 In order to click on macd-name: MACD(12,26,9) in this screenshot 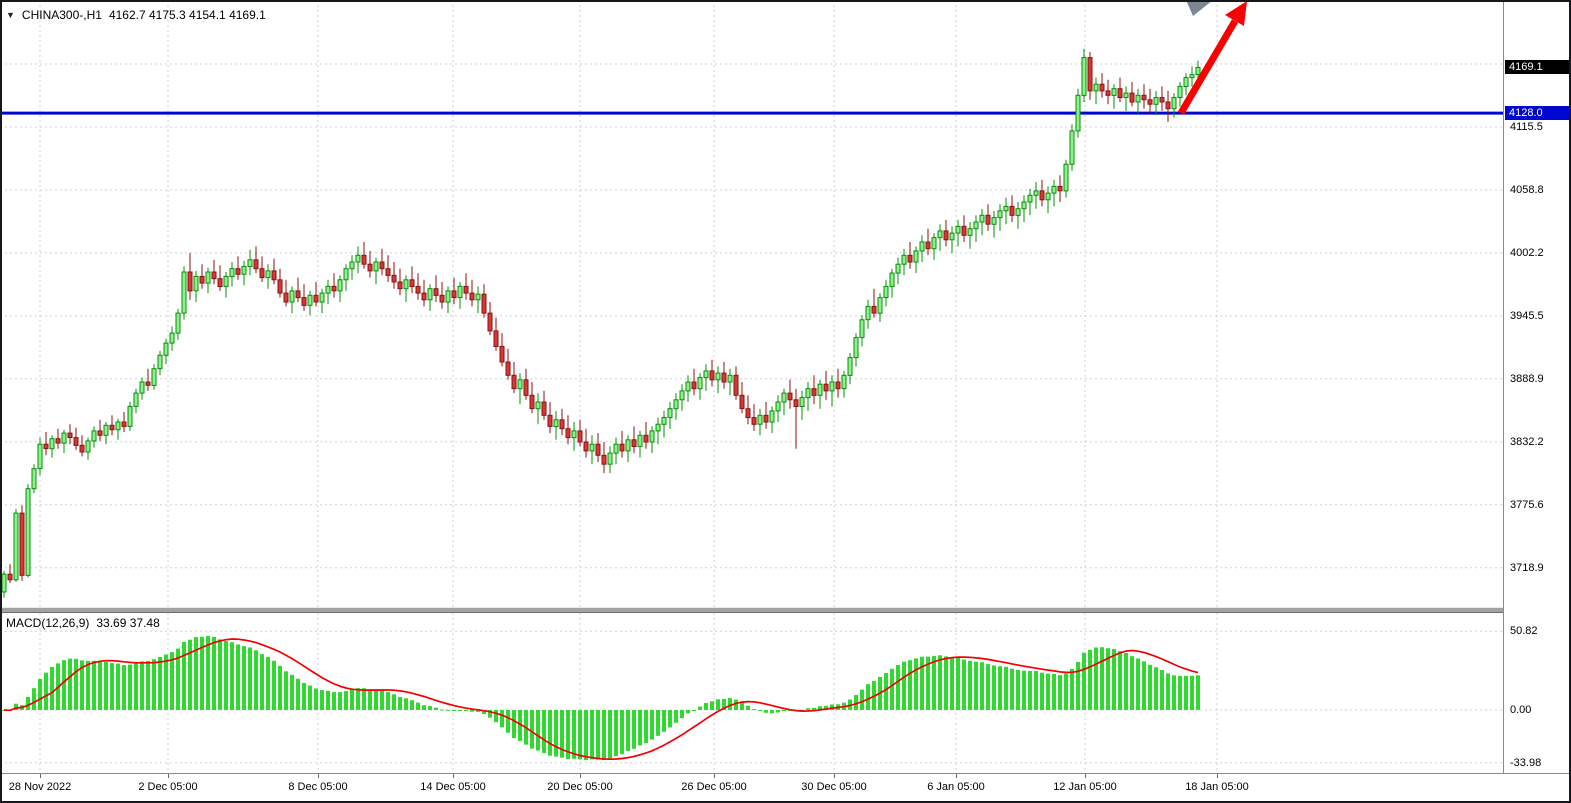, I will do `click(48, 623)`.